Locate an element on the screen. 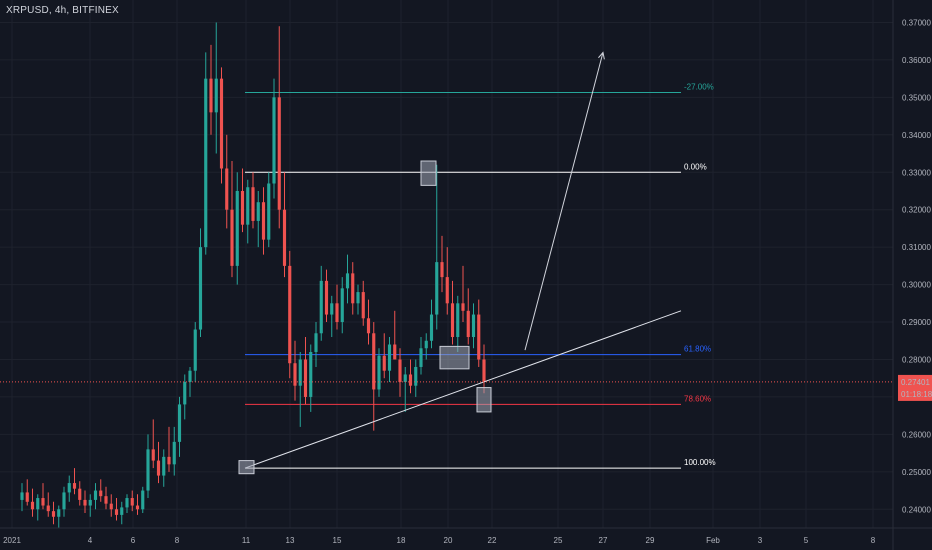 The width and height of the screenshot is (932, 550). y-tick-label: 0.24000 is located at coordinates (916, 509).